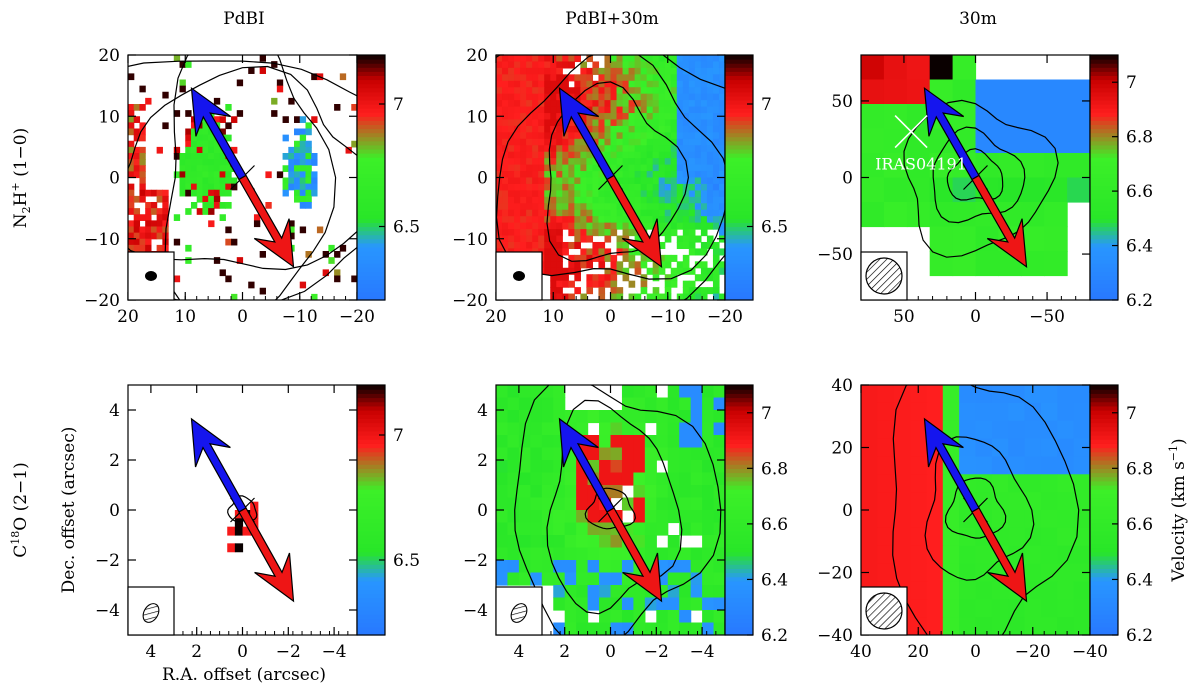  What do you see at coordinates (475, 561) in the screenshot?
I see `y-tick-label: −2` at bounding box center [475, 561].